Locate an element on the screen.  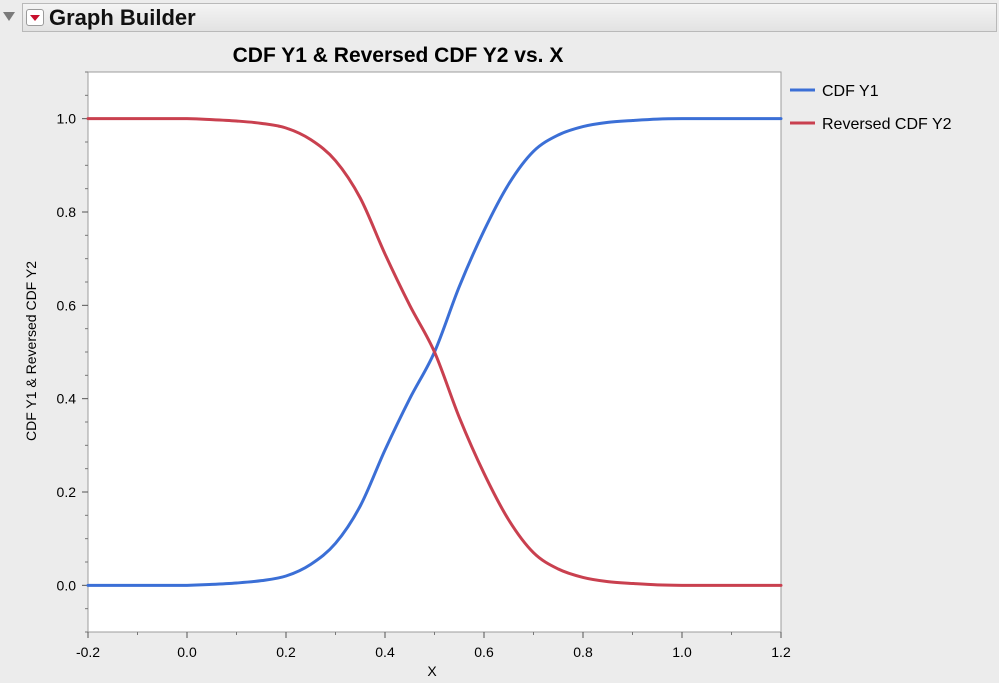
x-tick-label: -0.2 is located at coordinates (88, 652).